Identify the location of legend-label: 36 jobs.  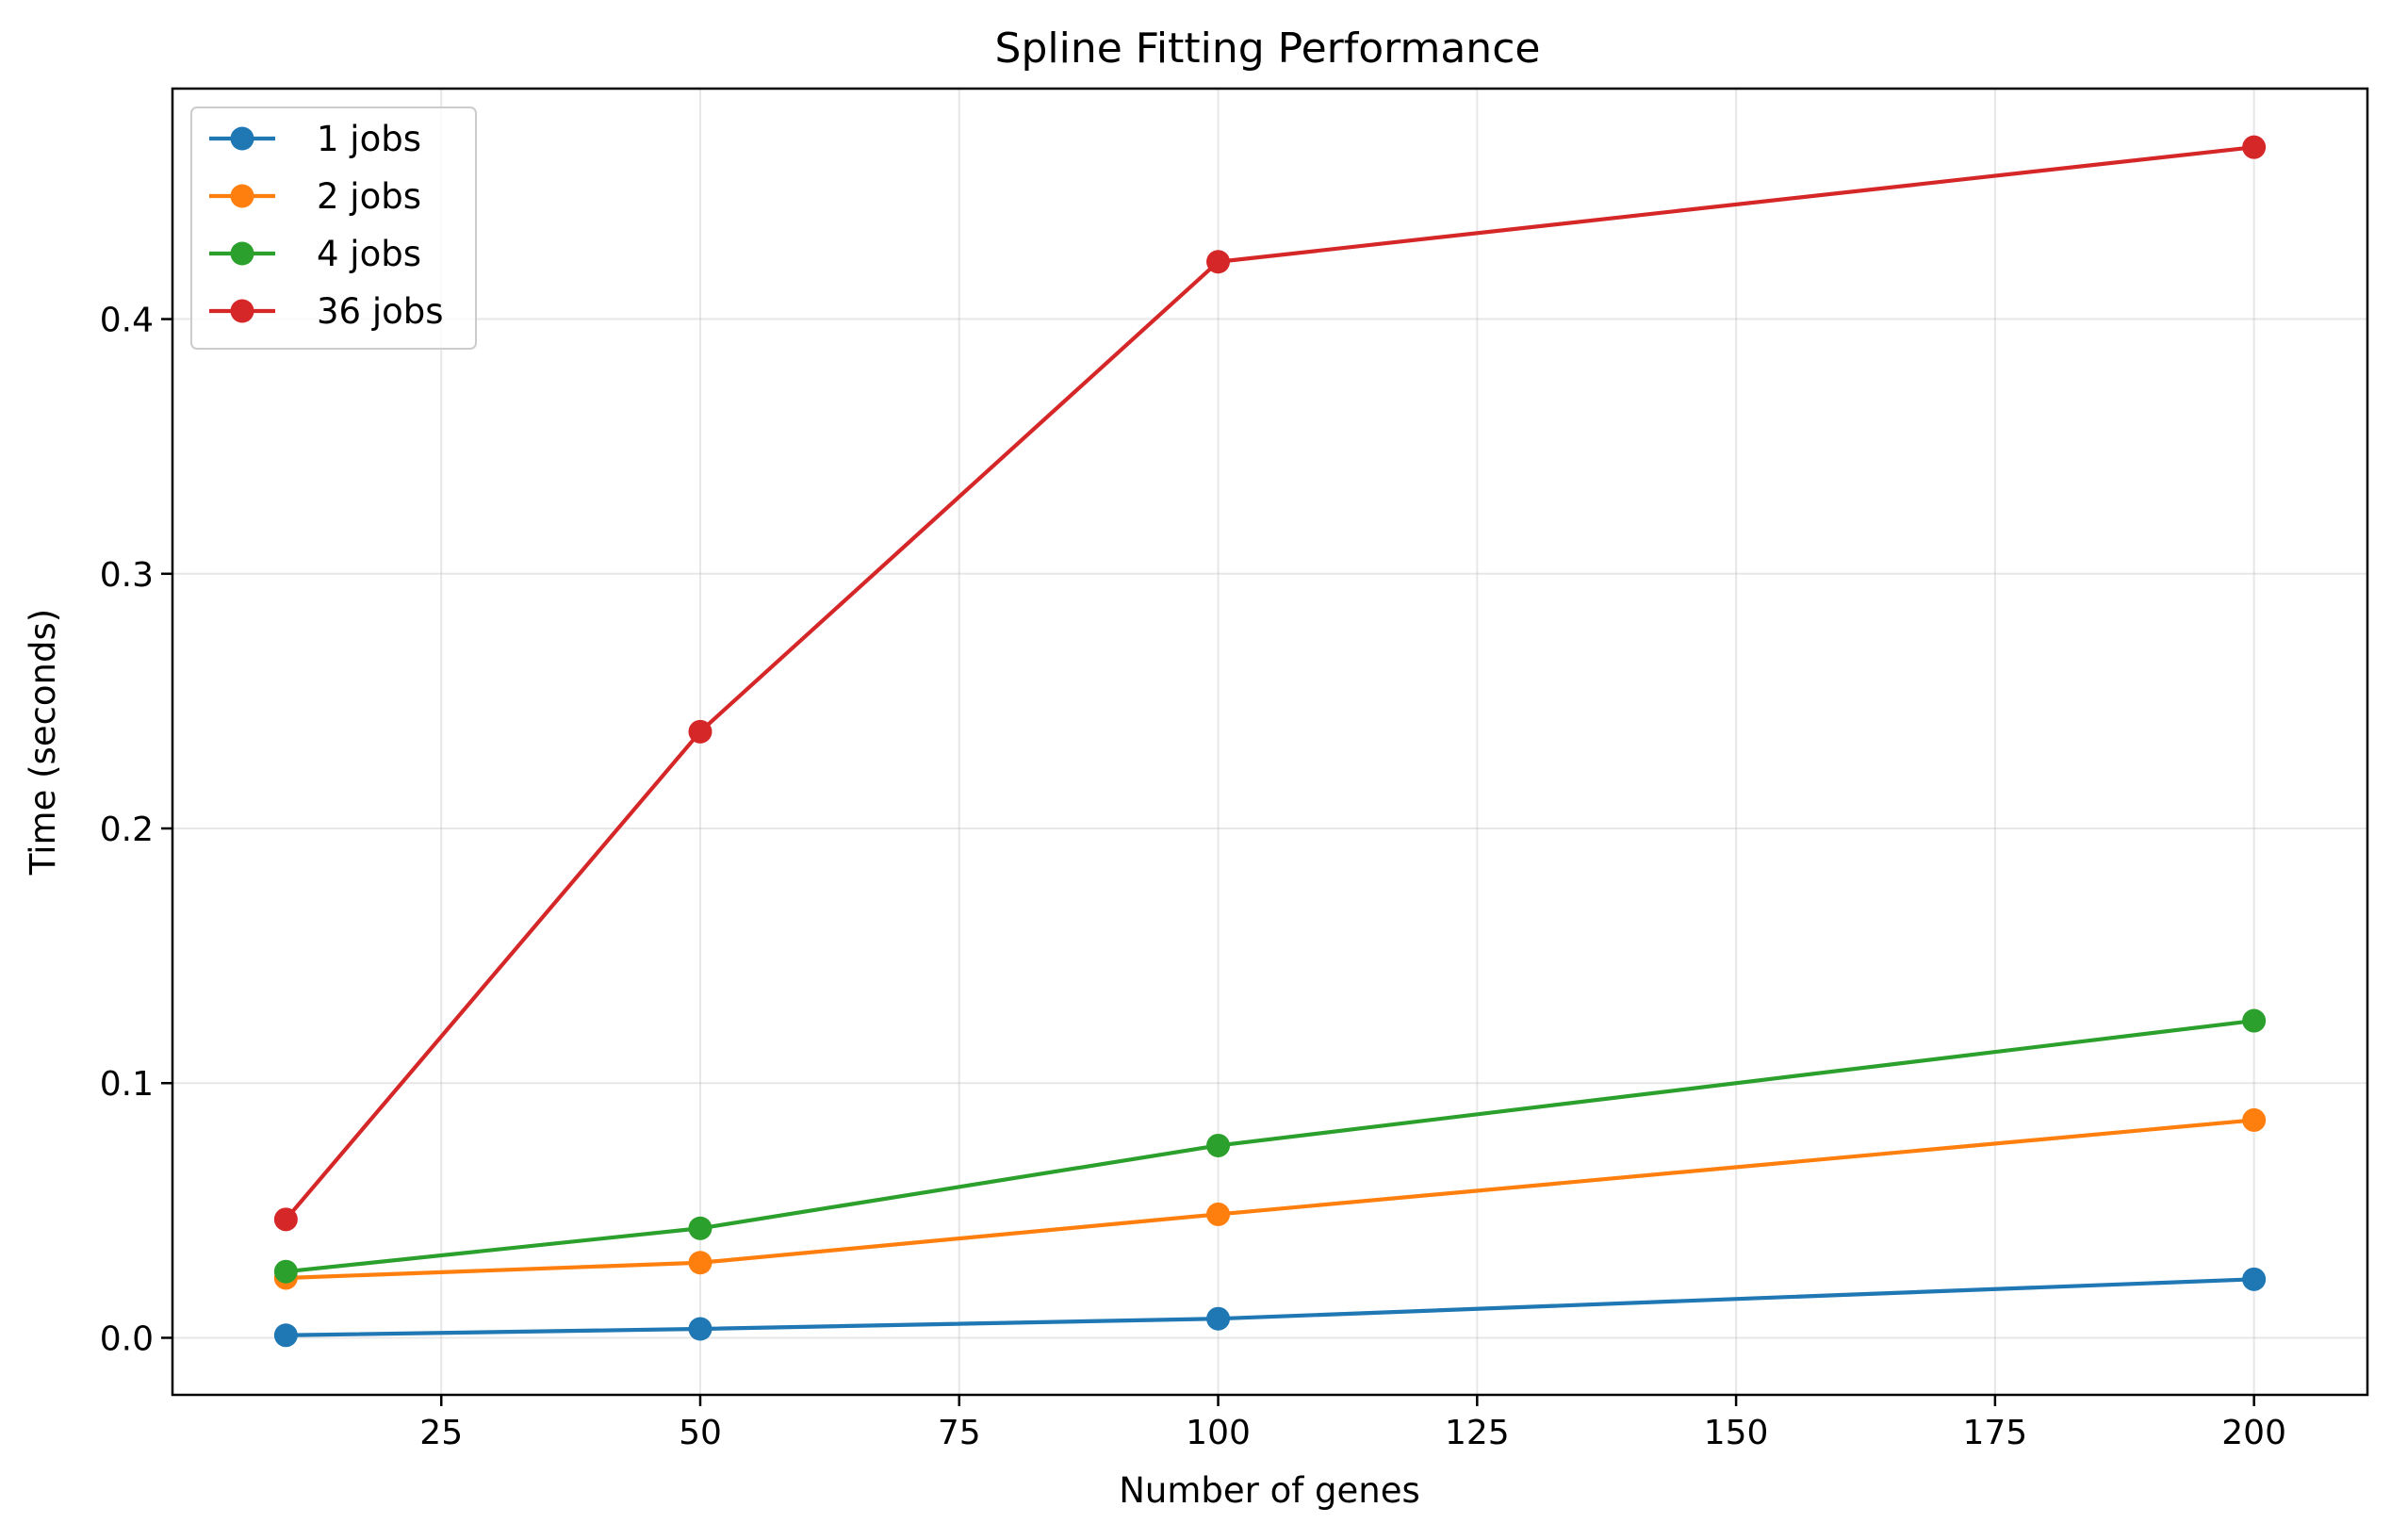
(380, 311).